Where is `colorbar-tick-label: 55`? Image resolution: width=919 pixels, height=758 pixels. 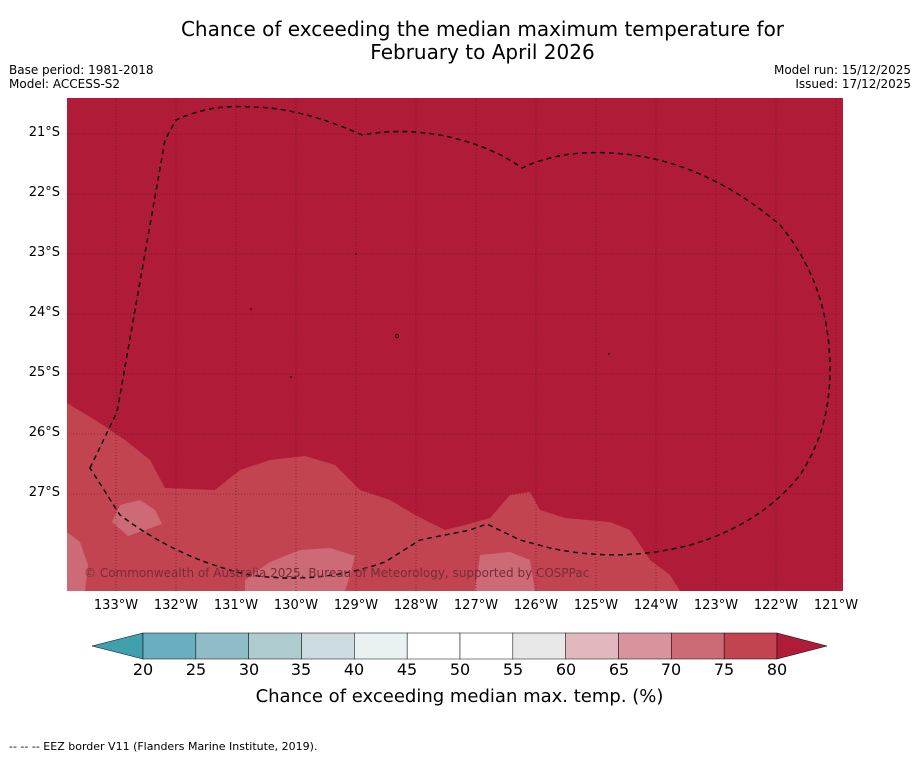 colorbar-tick-label: 55 is located at coordinates (513, 669).